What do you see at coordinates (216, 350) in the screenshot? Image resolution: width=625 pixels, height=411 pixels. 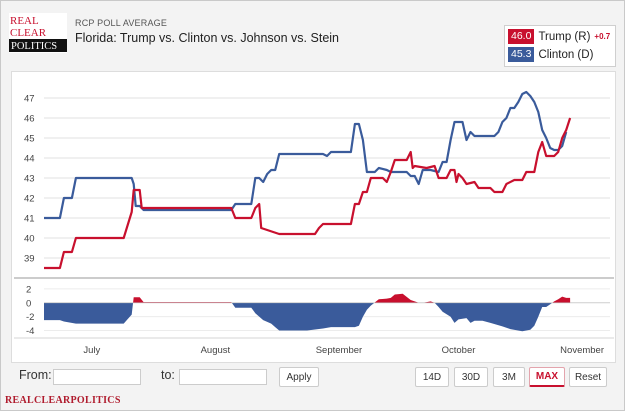 I see `x-tick-label: August` at bounding box center [216, 350].